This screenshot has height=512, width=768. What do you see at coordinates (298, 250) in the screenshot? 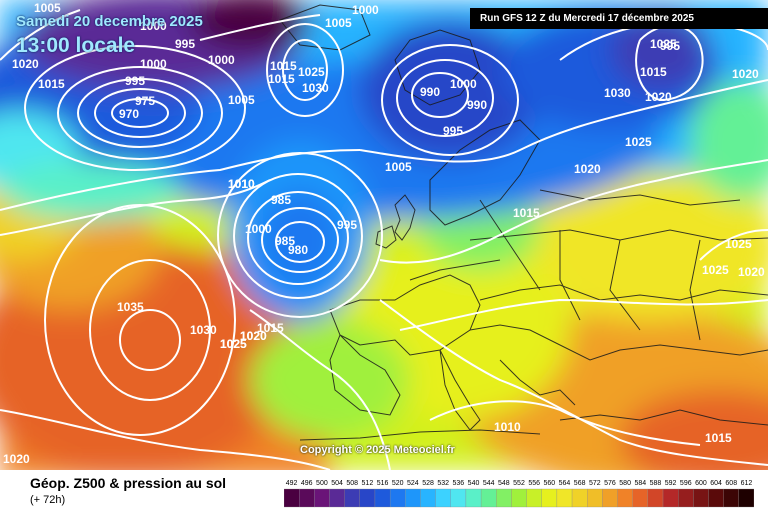
I see `isobar-label: 980` at bounding box center [298, 250].